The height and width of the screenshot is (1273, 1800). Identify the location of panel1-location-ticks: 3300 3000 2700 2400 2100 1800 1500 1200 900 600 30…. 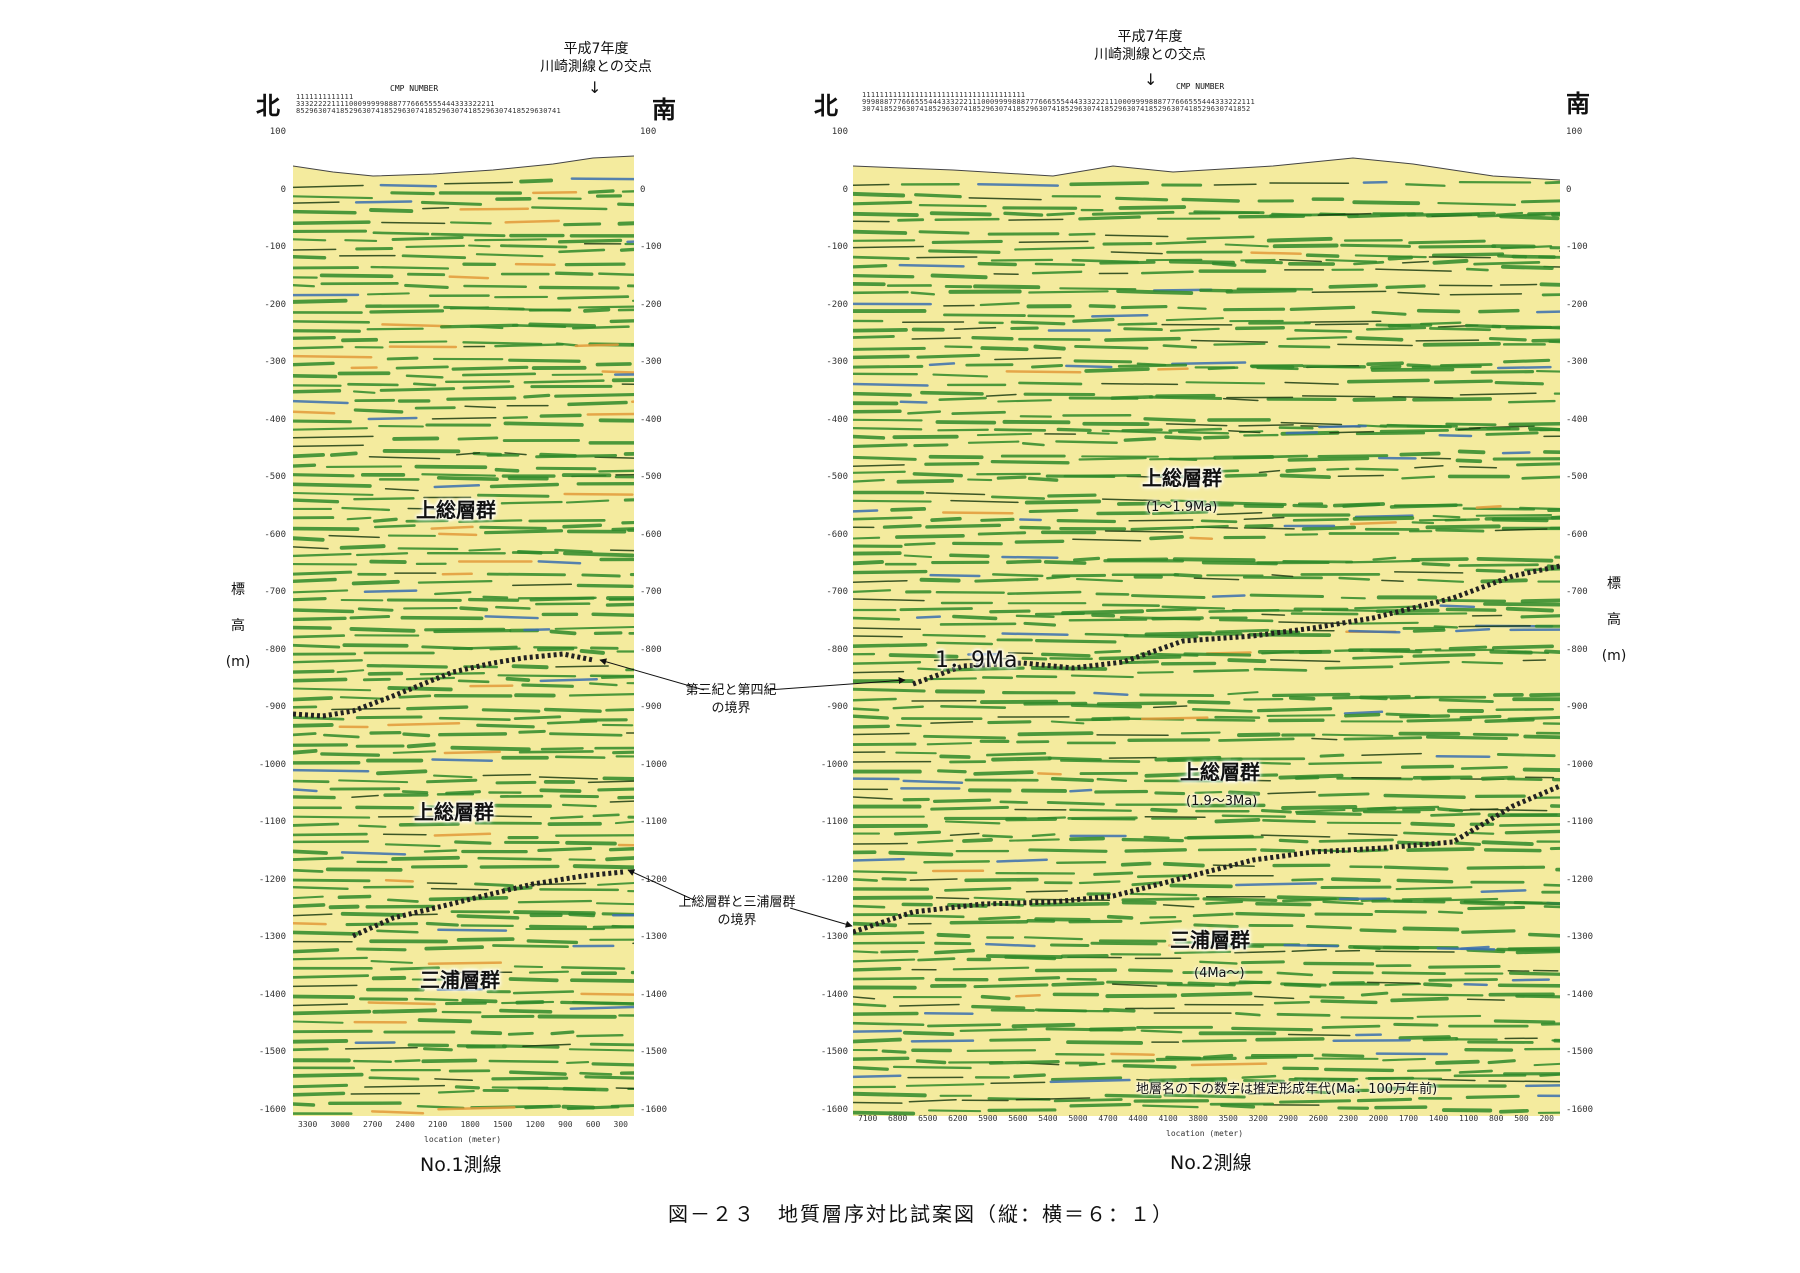
(463, 1124).